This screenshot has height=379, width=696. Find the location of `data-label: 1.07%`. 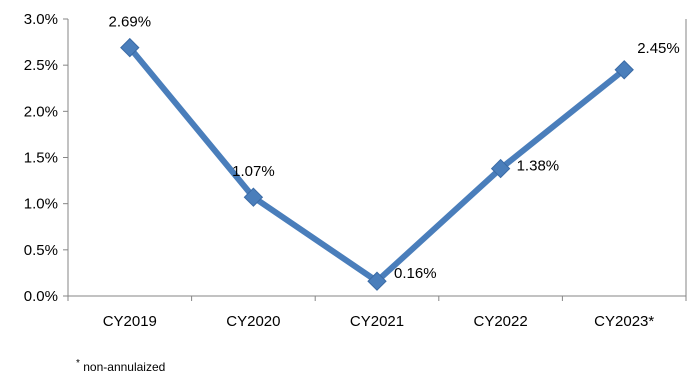

data-label: 1.07% is located at coordinates (253, 171).